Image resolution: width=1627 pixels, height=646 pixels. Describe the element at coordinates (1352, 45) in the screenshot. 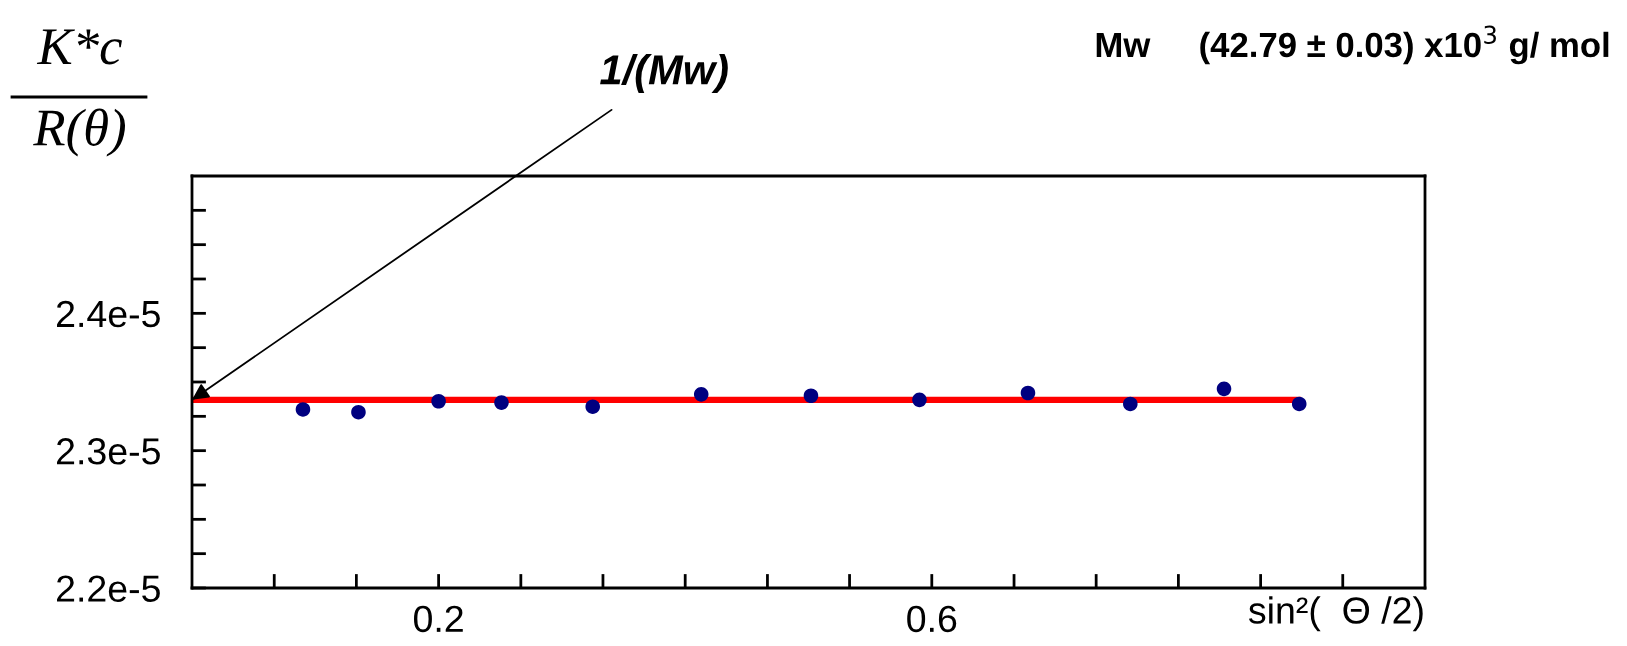

I see `chart-title: Mw (42.79 ± 0.03) x10$^{3}$ g/ mol` at that location.